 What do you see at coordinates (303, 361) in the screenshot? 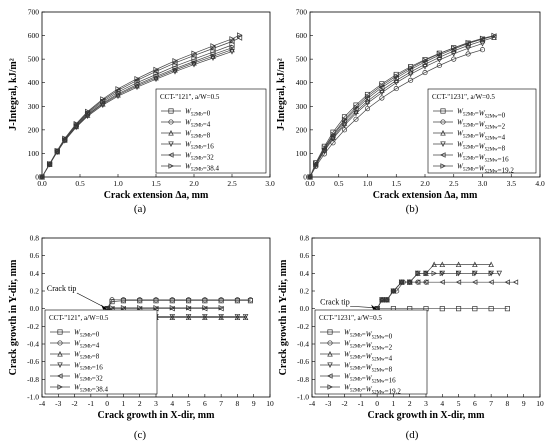
I see `y-tick-label: -0.6` at bounding box center [303, 361].